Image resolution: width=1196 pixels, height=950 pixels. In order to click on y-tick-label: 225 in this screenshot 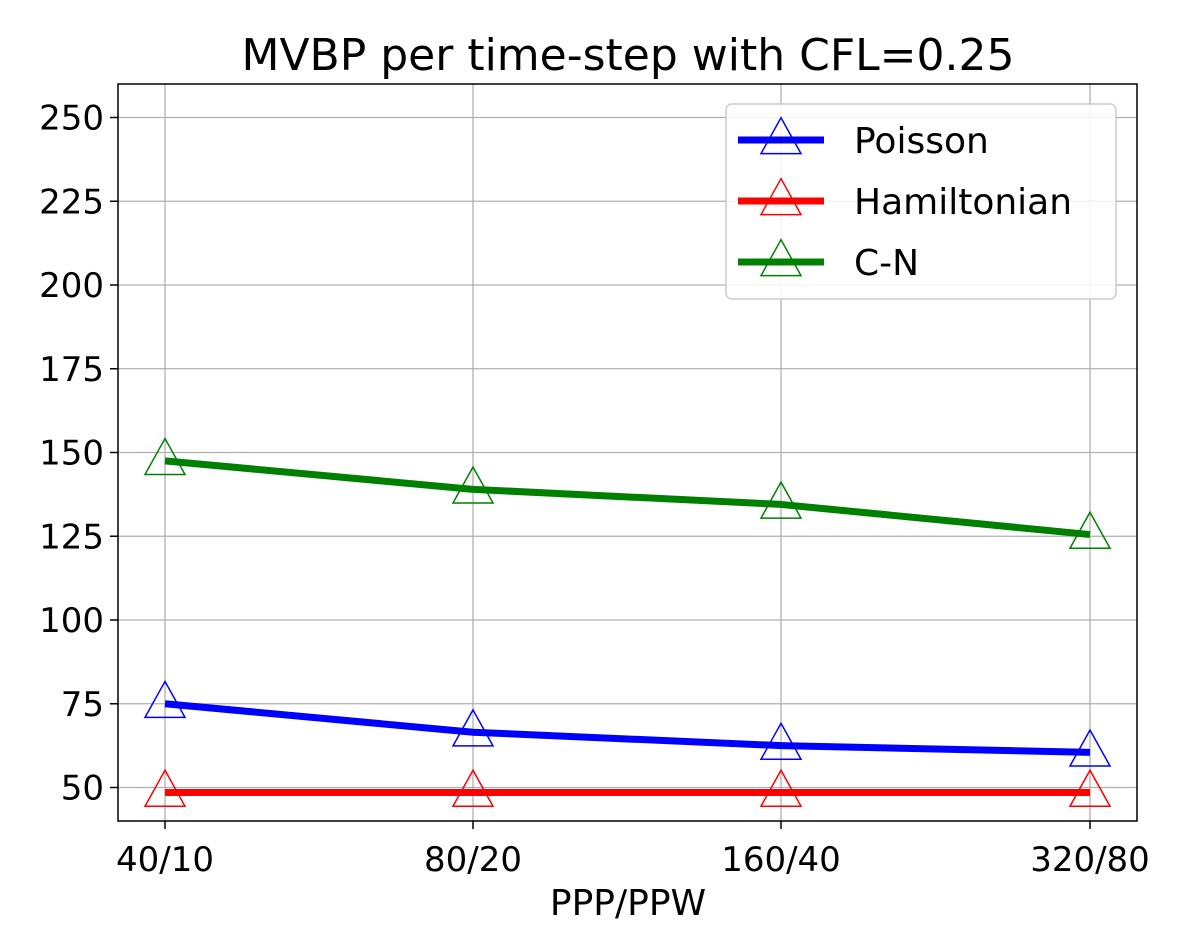, I will do `click(71, 202)`.